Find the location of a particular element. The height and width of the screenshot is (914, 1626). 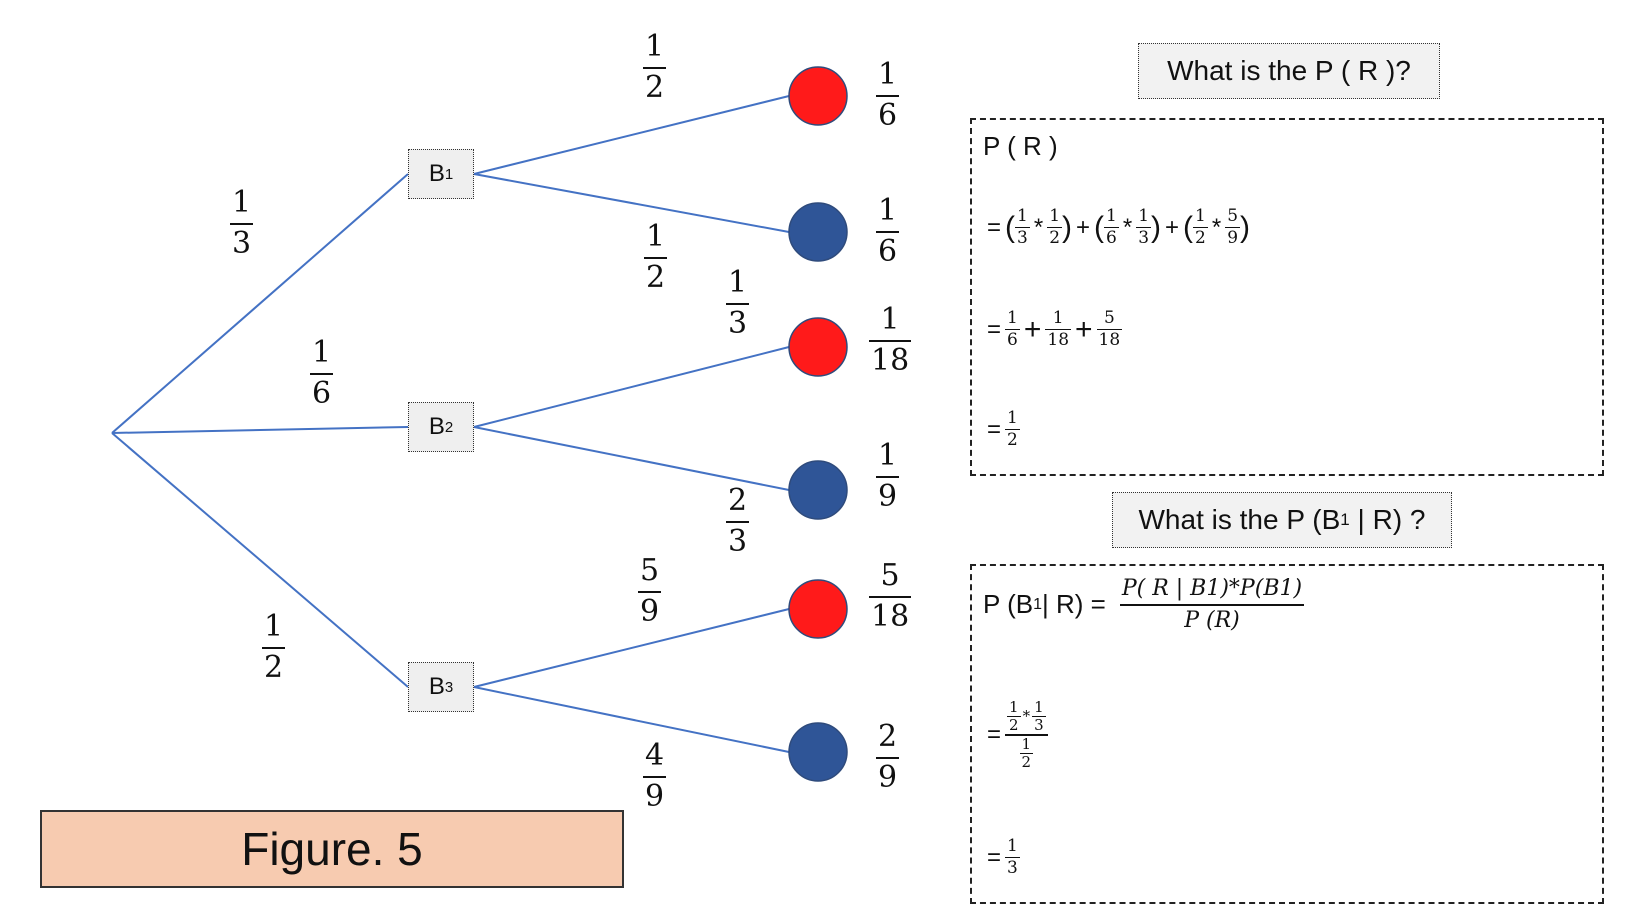

figure-label: Figure. 5 is located at coordinates (332, 849).